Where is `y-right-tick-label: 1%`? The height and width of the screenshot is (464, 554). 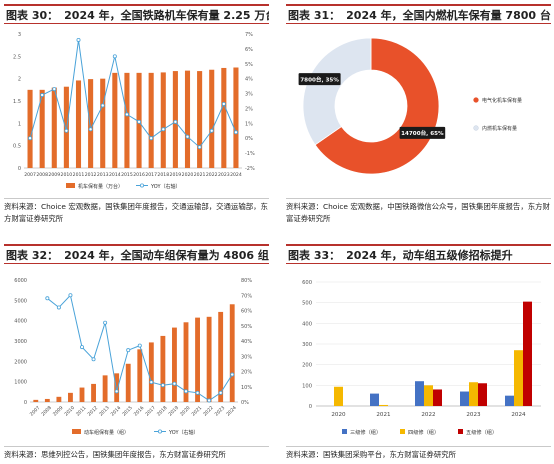 y-right-tick-label: 1% is located at coordinates (249, 124).